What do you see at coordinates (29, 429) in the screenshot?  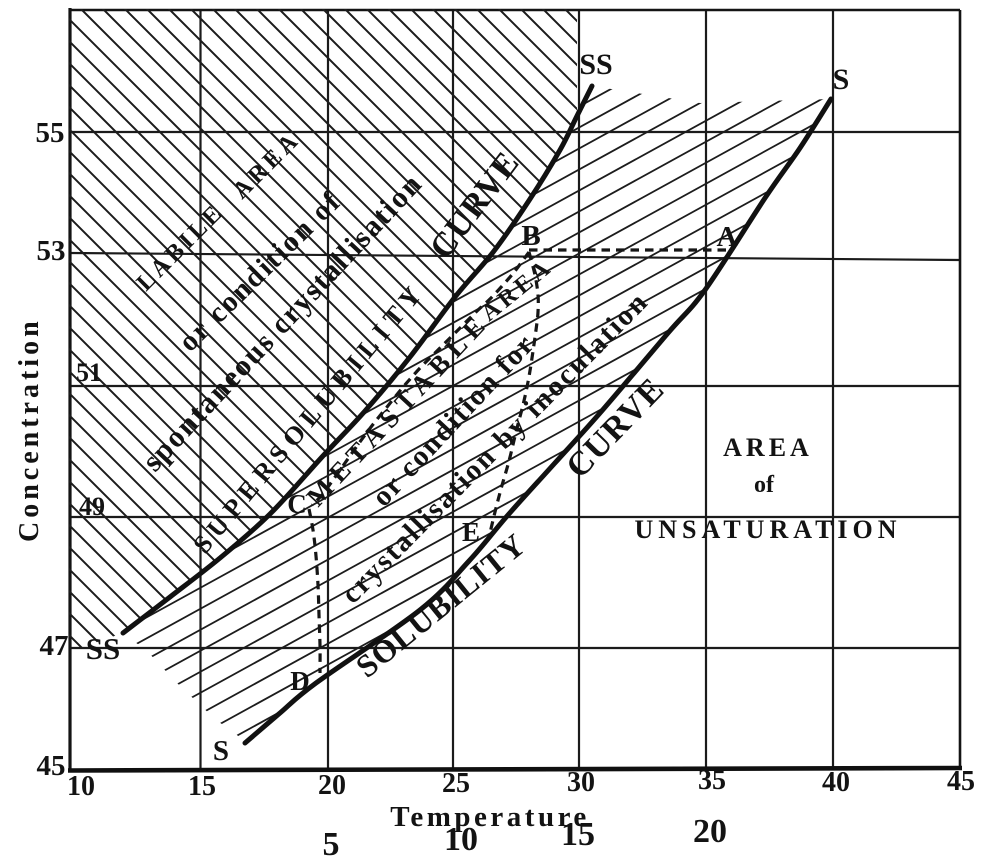 I see `svg-text: Concentration` at bounding box center [29, 429].